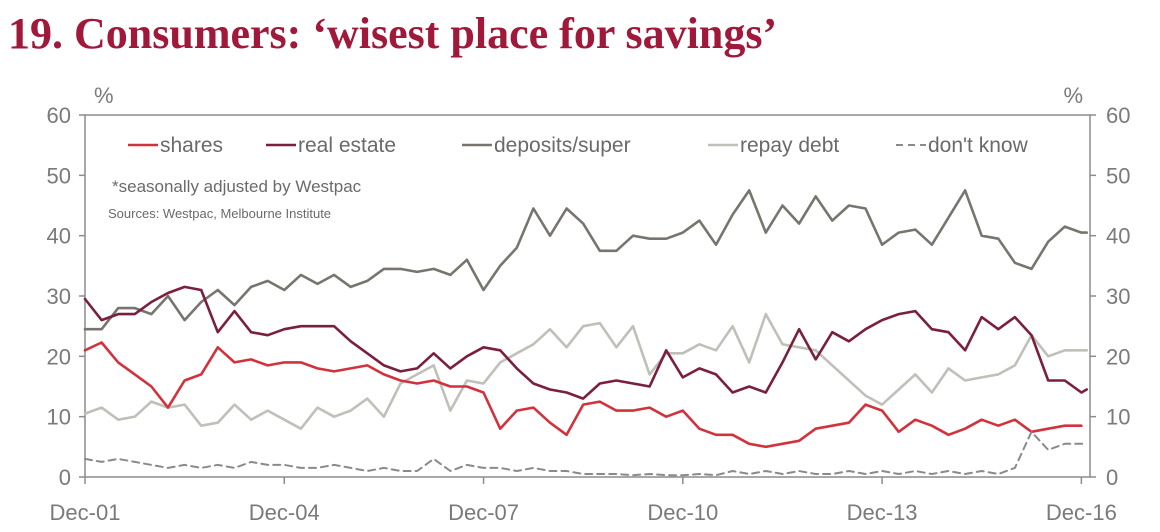 The width and height of the screenshot is (1160, 532). I want to click on y-tick-label-left: 60, so click(59, 115).